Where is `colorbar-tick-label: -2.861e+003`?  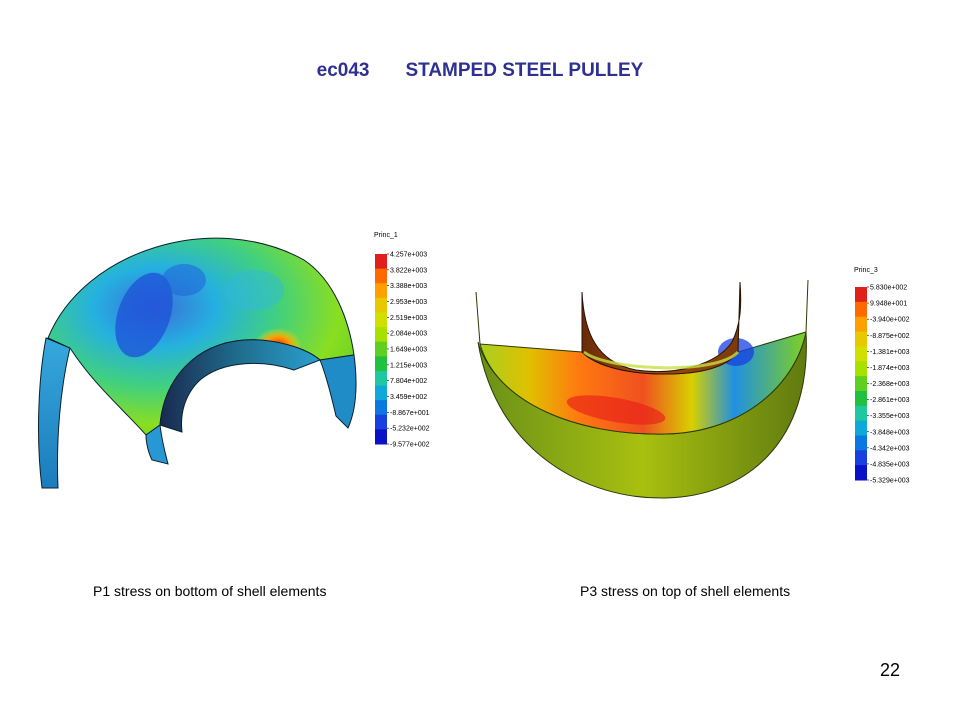 colorbar-tick-label: -2.861e+003 is located at coordinates (890, 400).